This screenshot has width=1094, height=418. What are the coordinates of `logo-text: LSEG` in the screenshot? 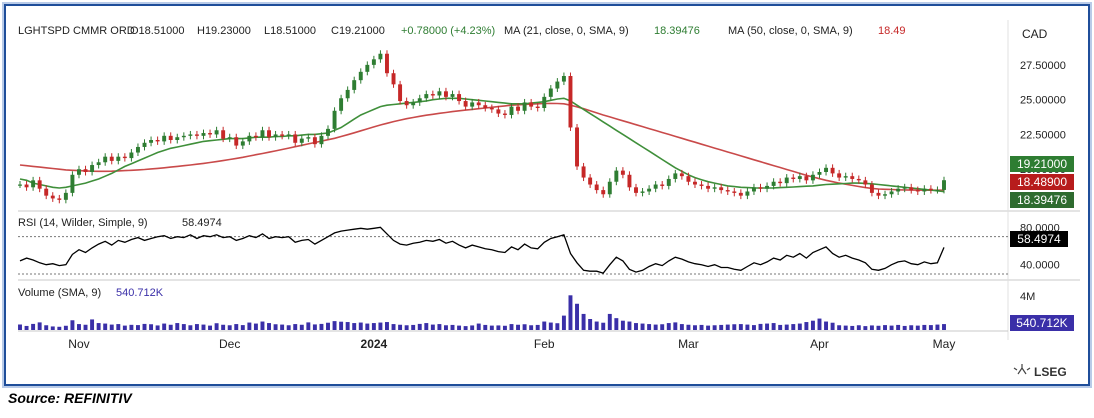 It's located at (1050, 372).